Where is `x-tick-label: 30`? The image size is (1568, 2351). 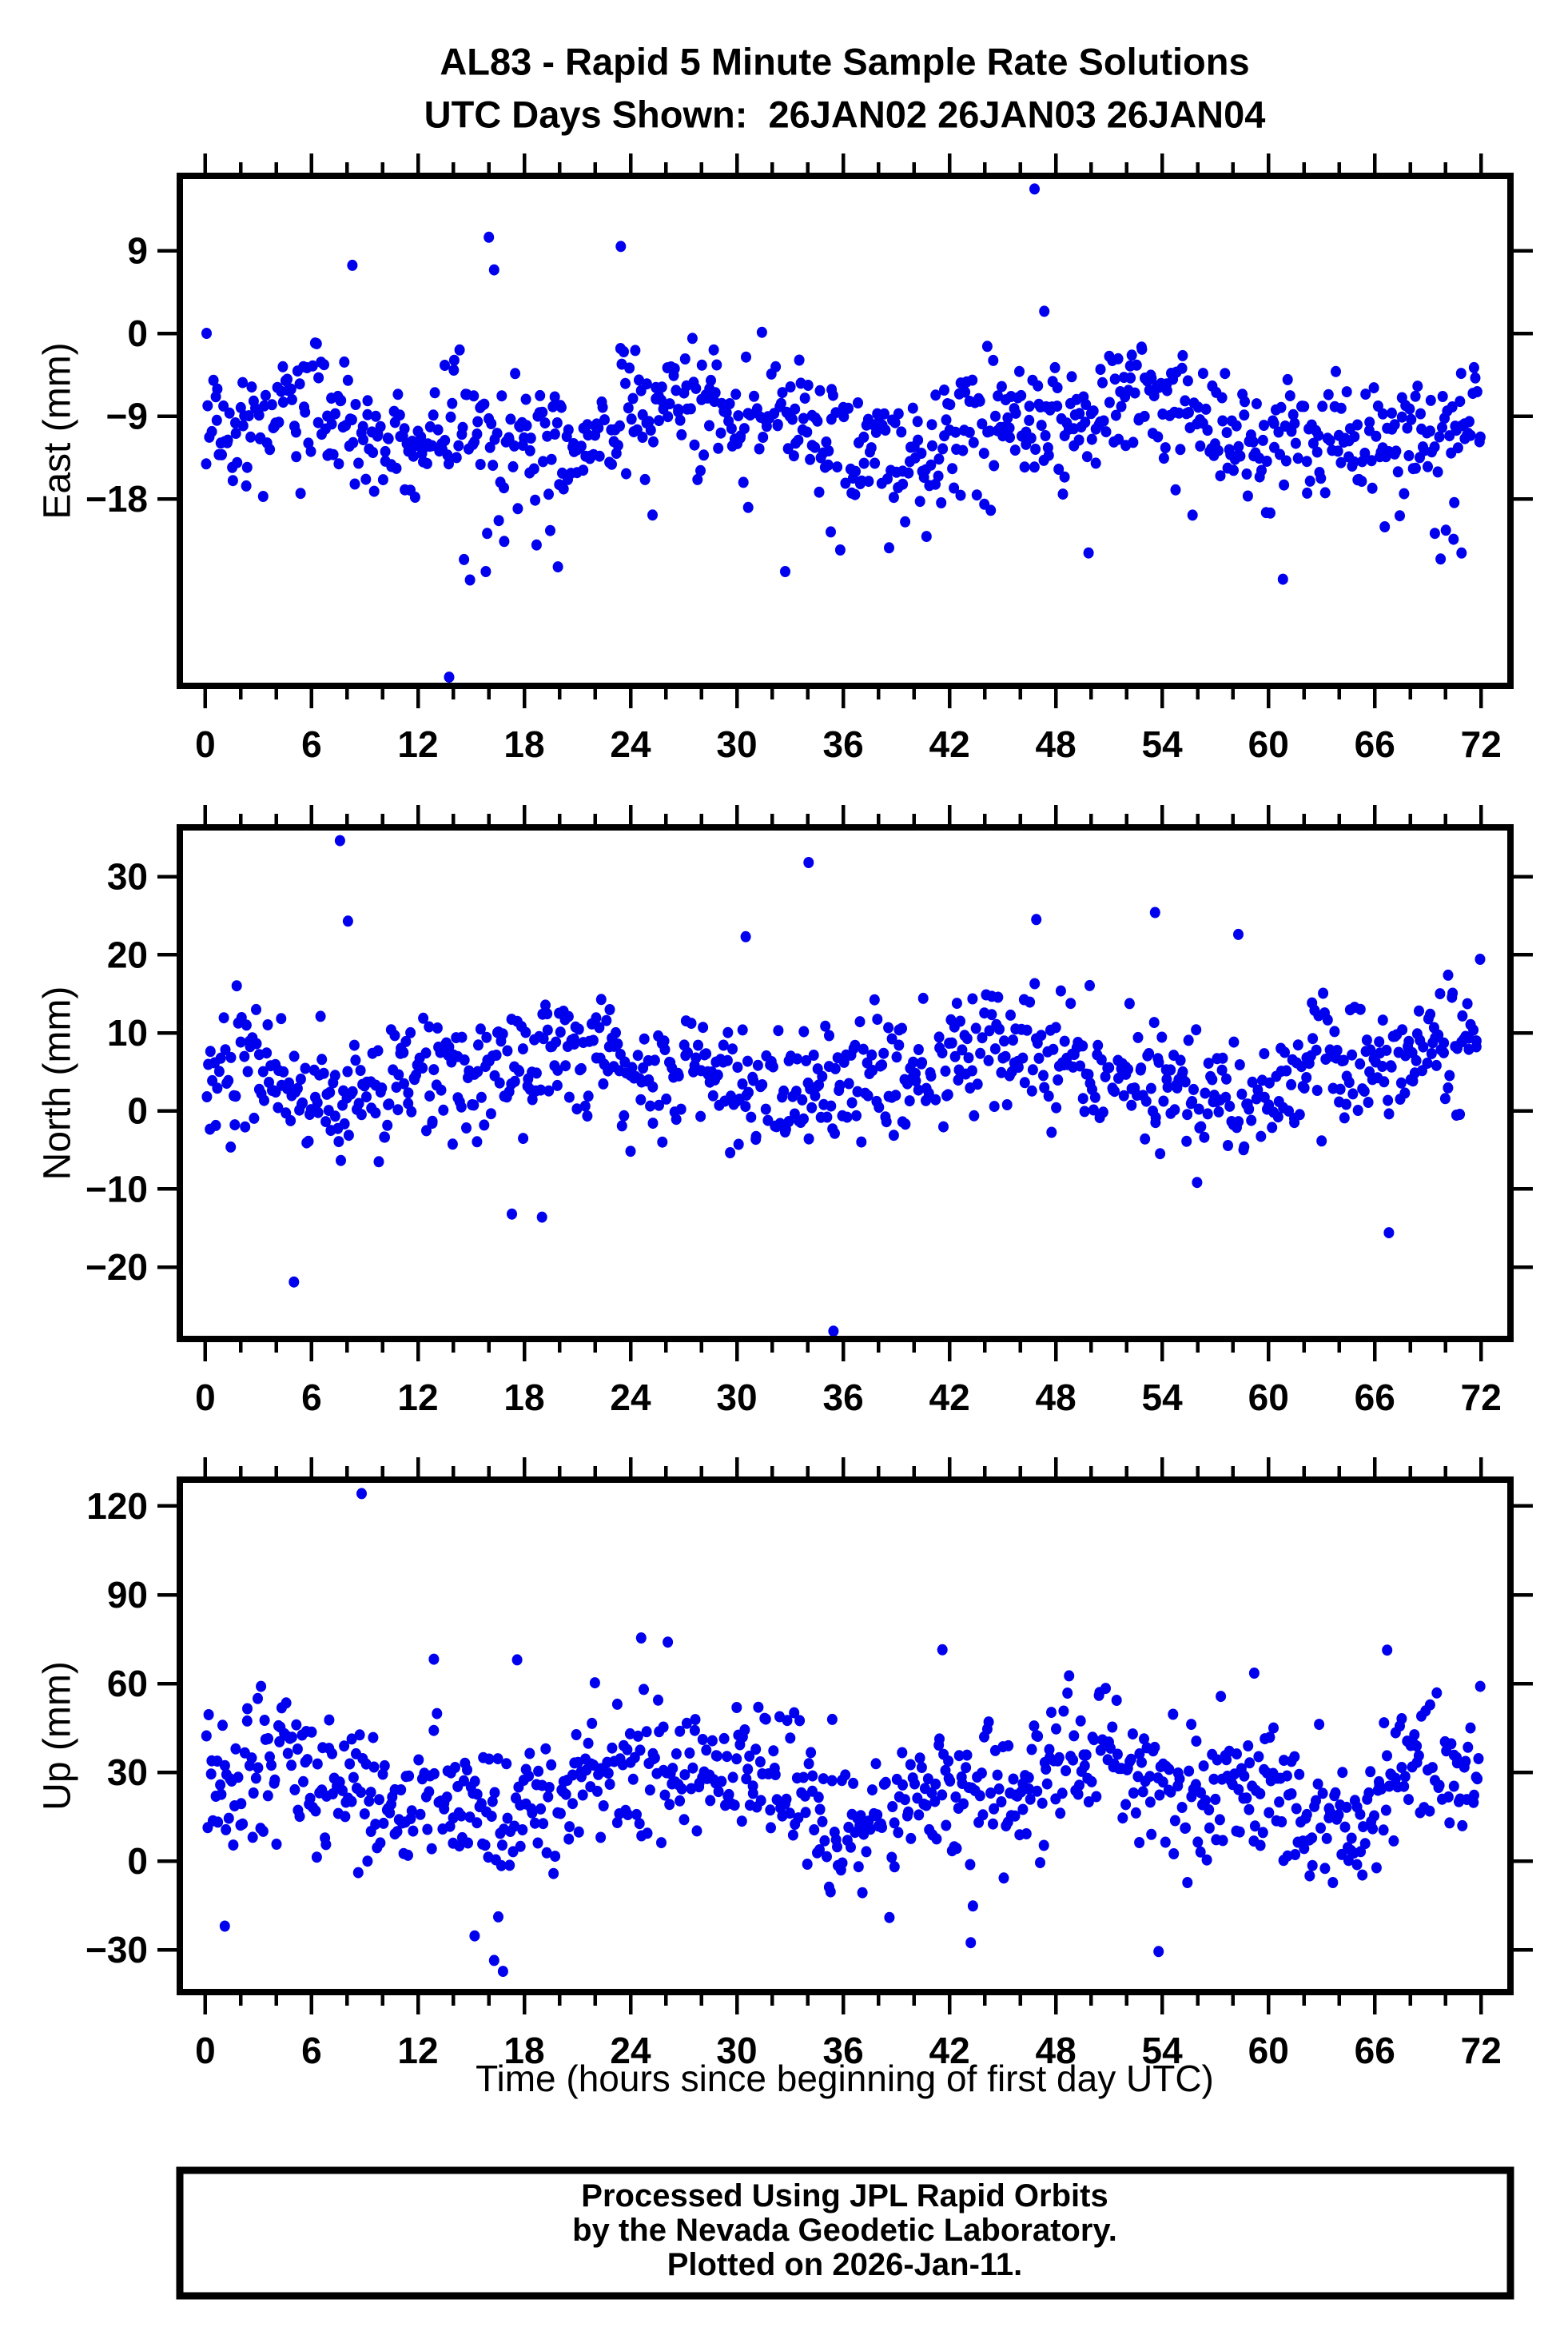 x-tick-label: 30 is located at coordinates (736, 744).